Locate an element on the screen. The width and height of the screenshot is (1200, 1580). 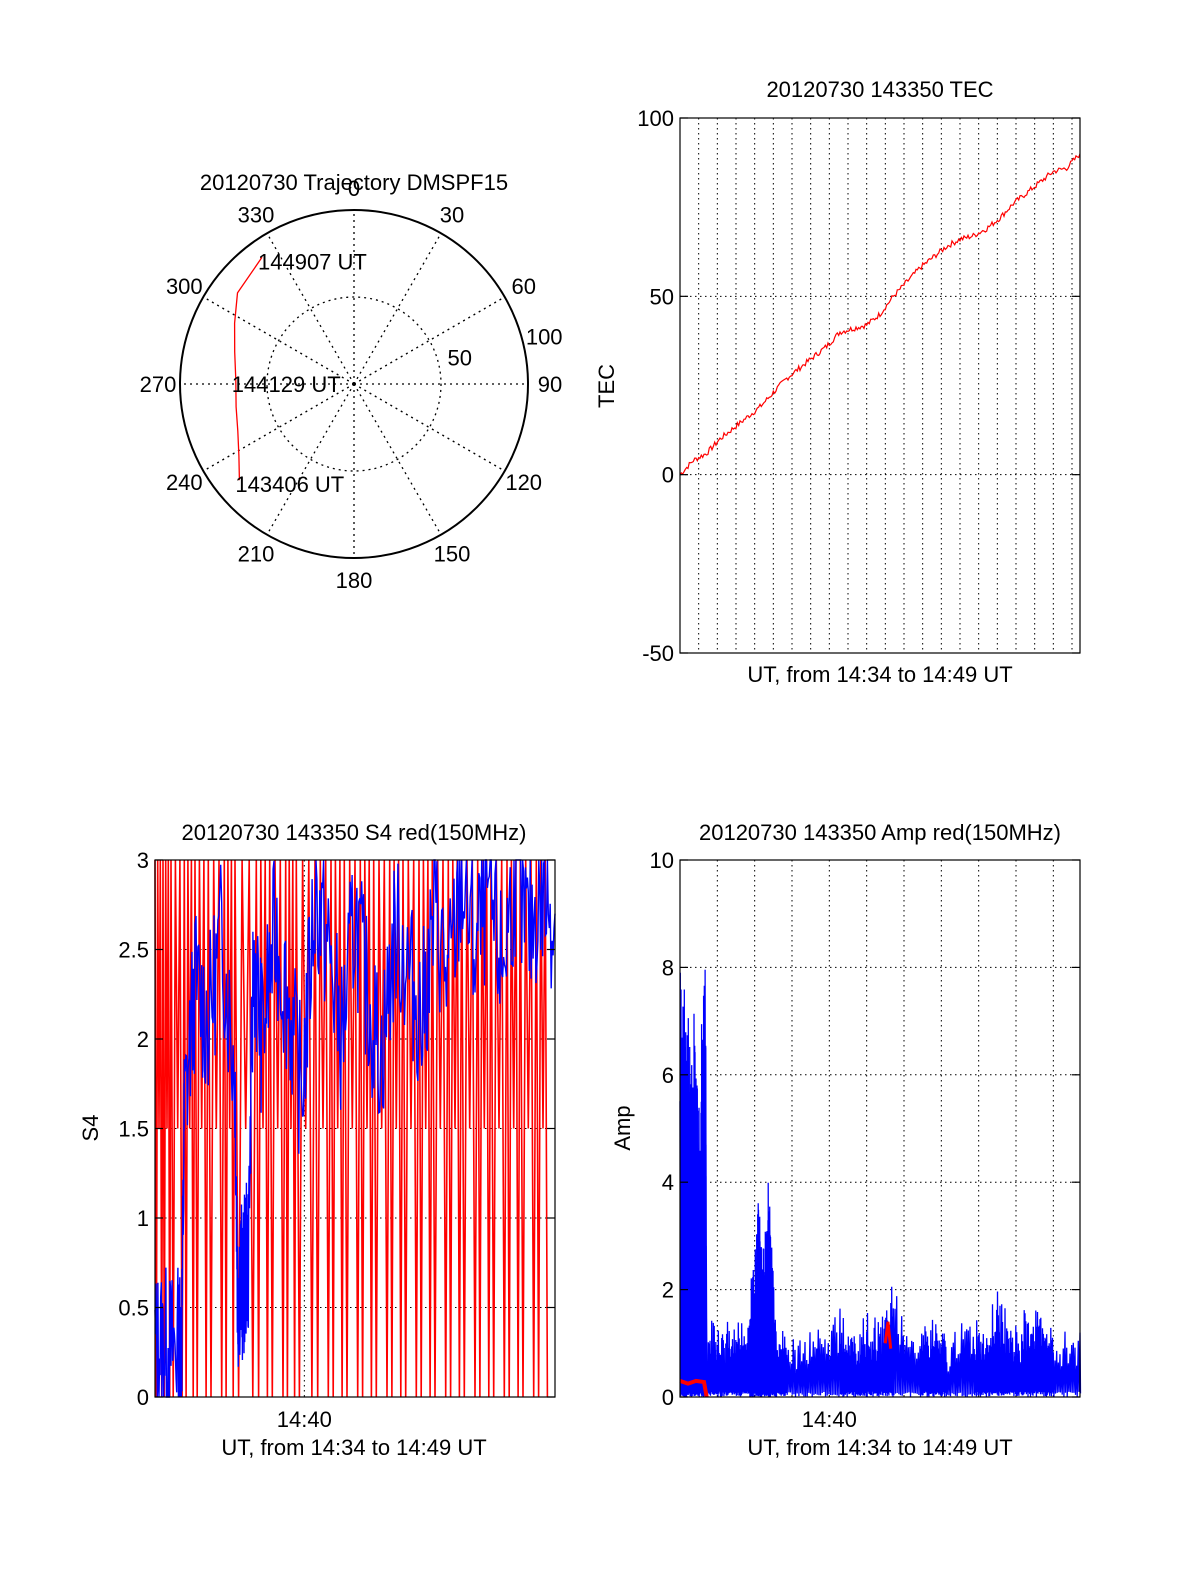
y-tick-label: 1 is located at coordinates (143, 1218).